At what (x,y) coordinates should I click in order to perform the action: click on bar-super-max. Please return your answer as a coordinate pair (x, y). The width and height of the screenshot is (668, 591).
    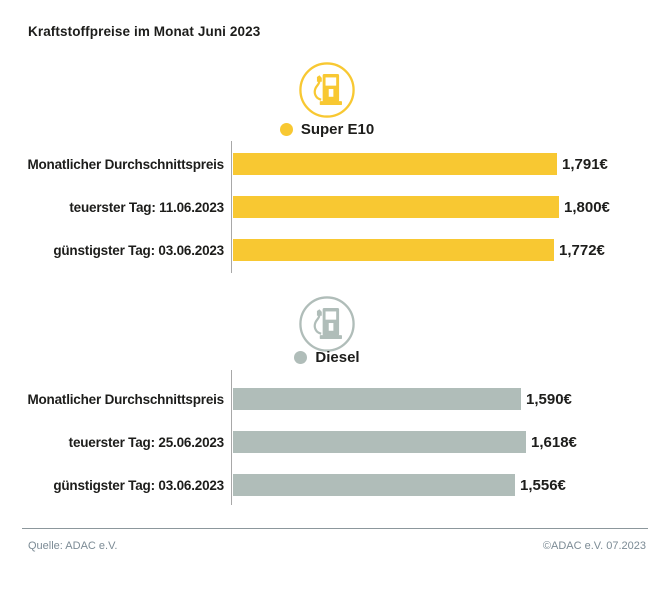
    Looking at the image, I should click on (396, 207).